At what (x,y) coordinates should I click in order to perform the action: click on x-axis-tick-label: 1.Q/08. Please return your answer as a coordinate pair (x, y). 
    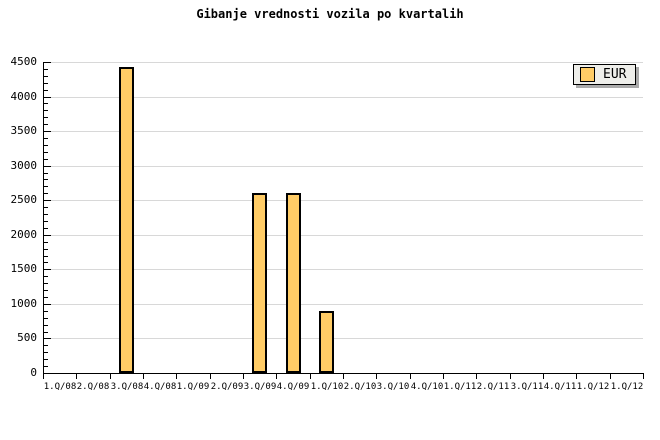
    Looking at the image, I should click on (60, 387).